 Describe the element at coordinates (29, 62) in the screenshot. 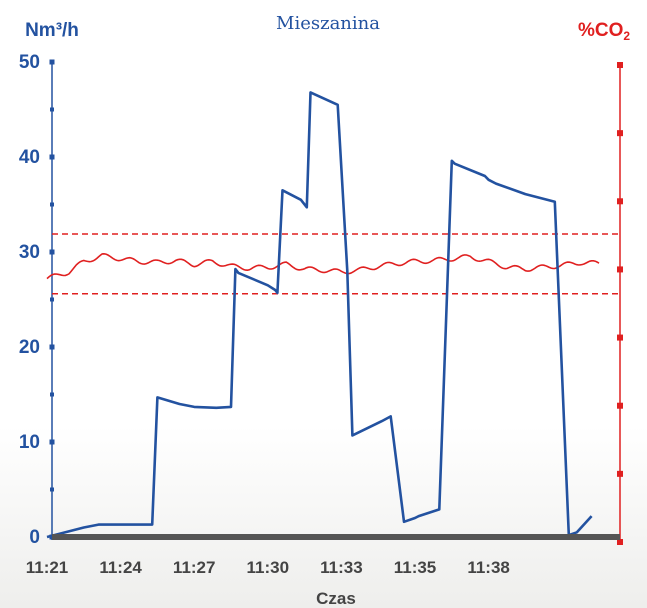

I see `y-tick-label: 50` at that location.